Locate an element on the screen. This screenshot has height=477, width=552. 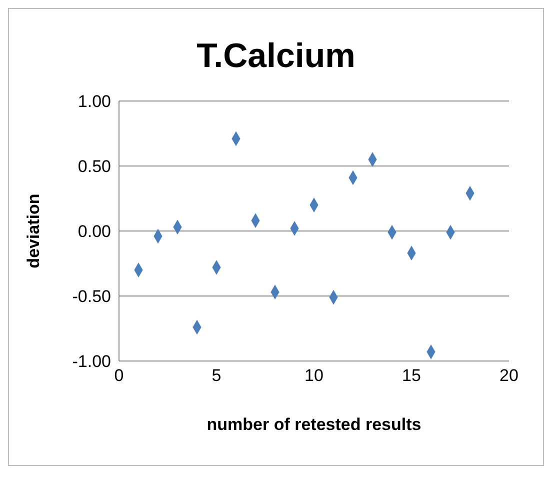
y-tick-label: 0.50 is located at coordinates (94, 166).